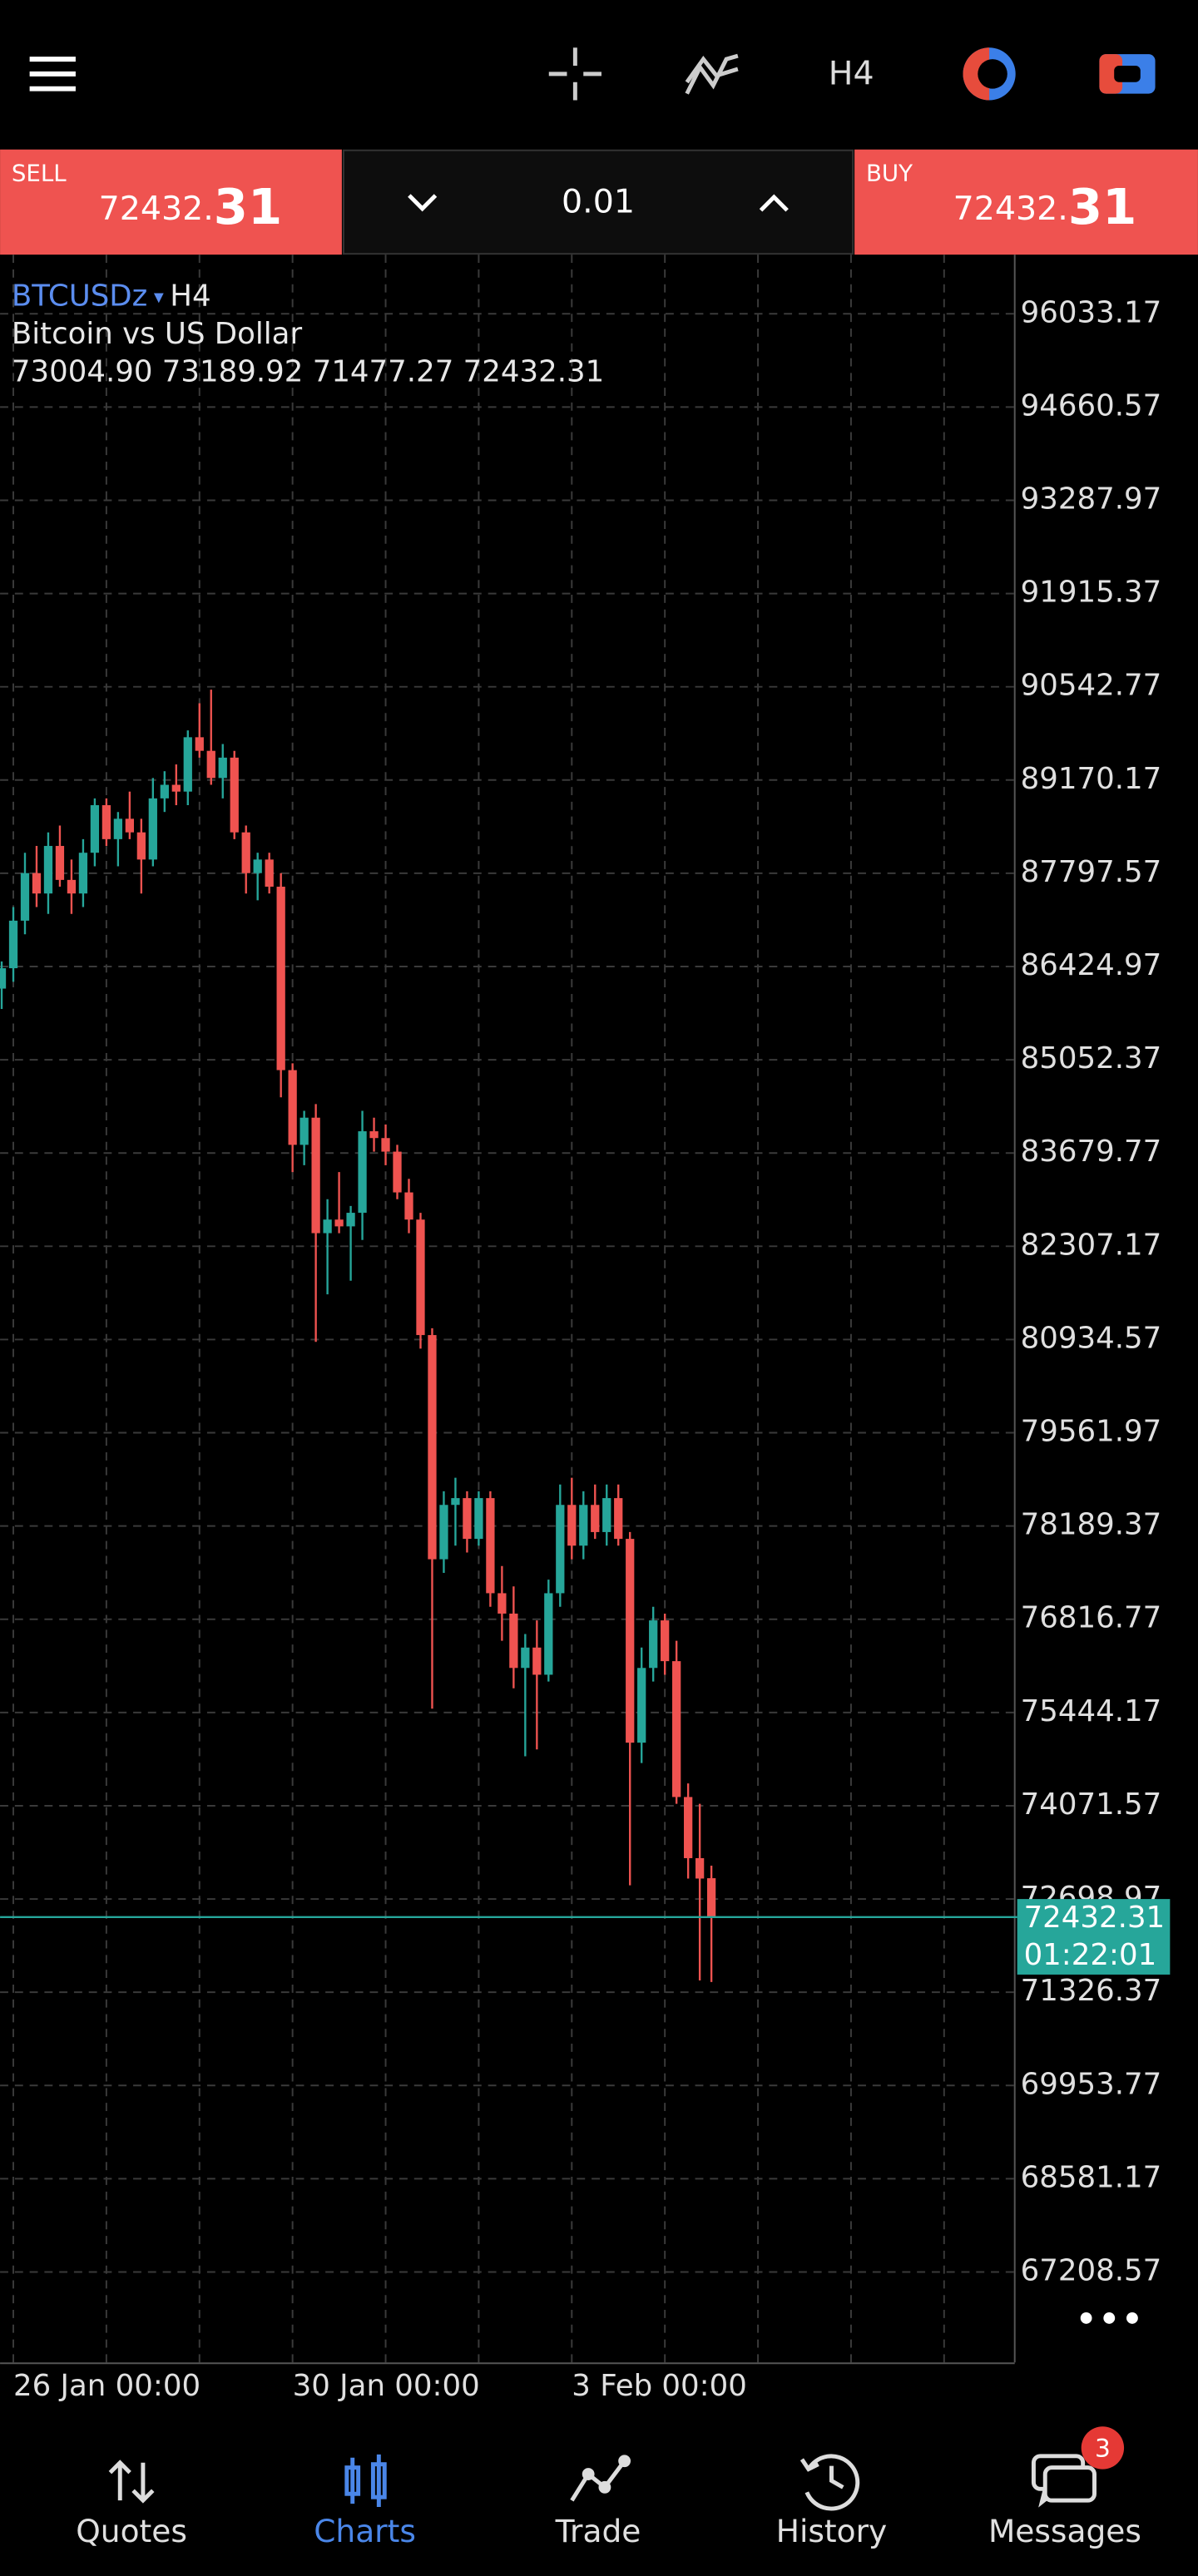  Describe the element at coordinates (1102, 206) in the screenshot. I see `buy-price-pips: 31` at that location.